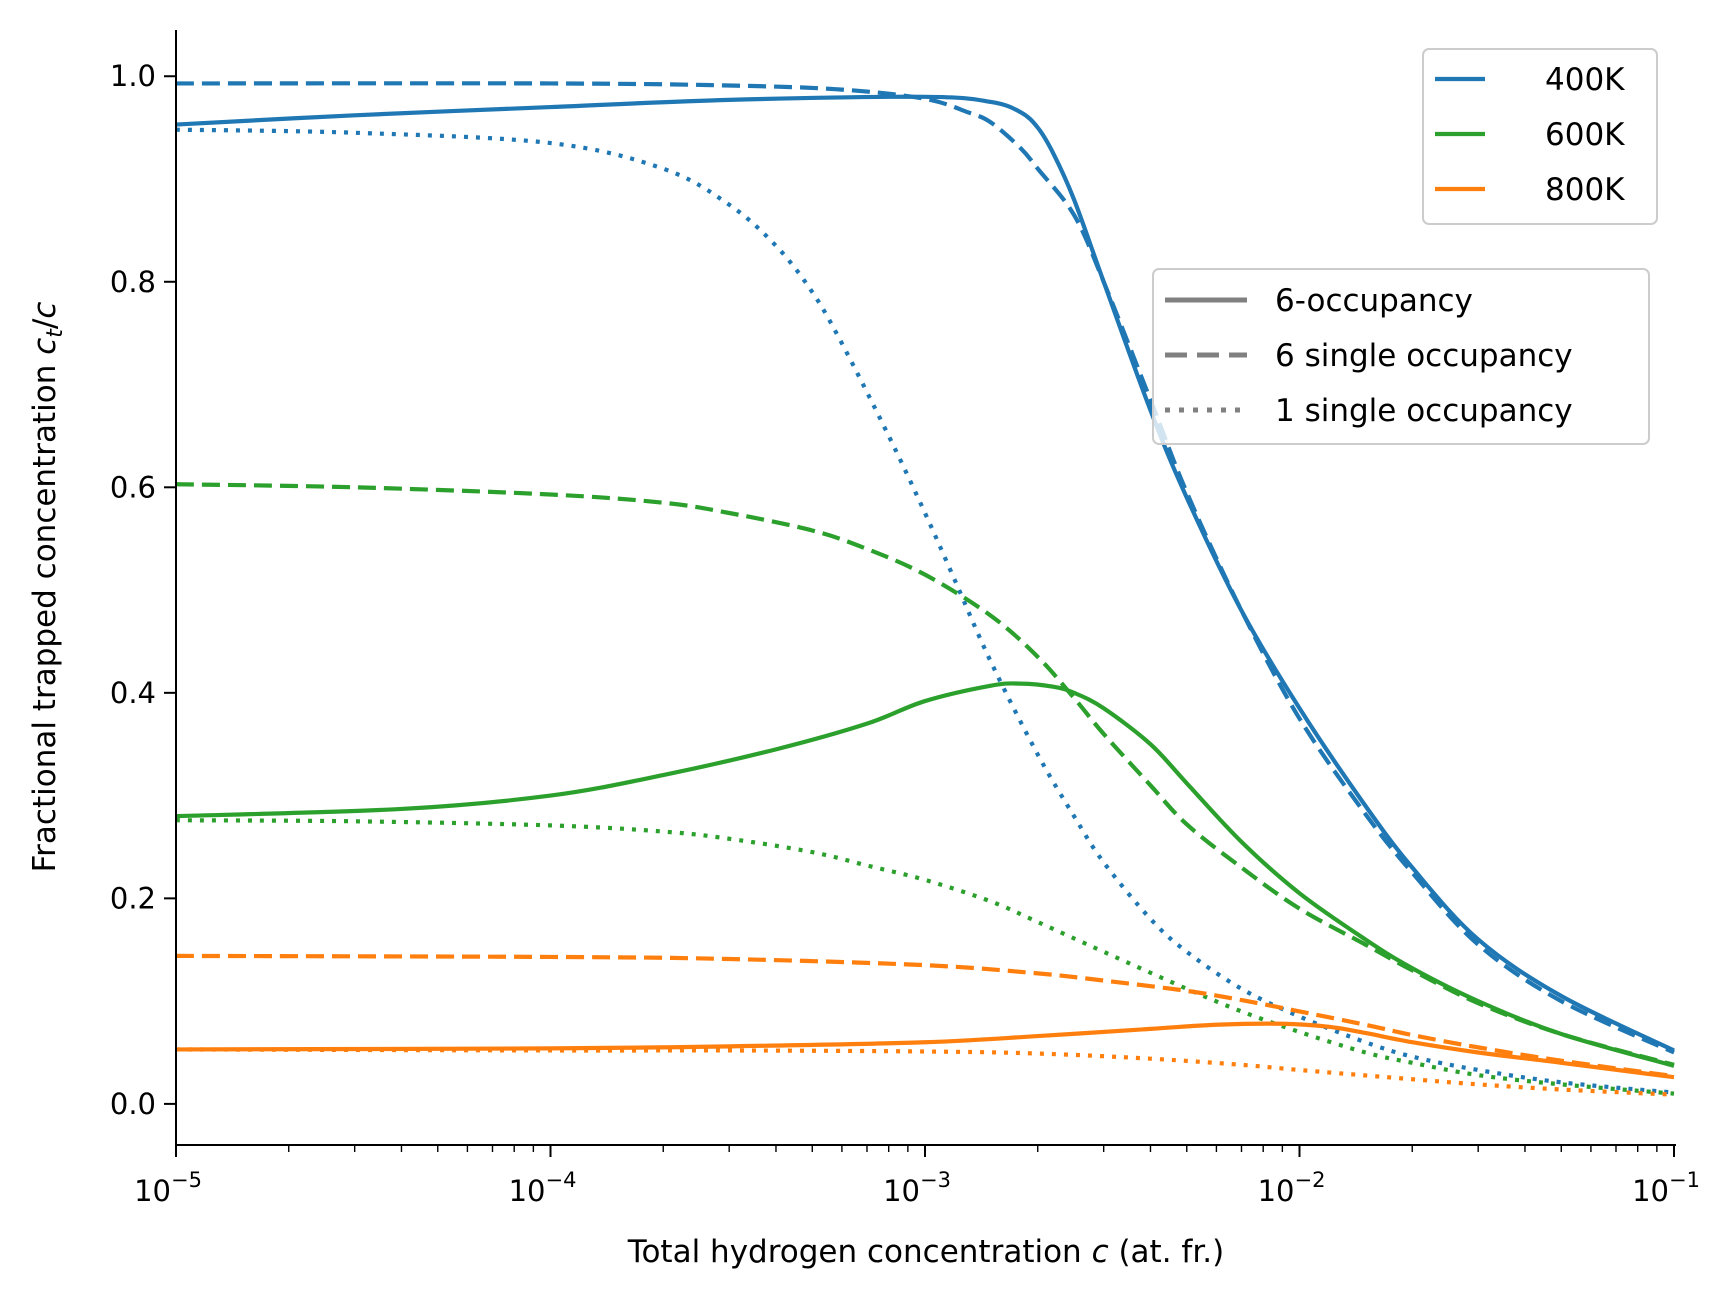 The width and height of the screenshot is (1736, 1294). Describe the element at coordinates (45, 614) in the screenshot. I see `y-axis-label-text: Fractional trapped concentration` at that location.